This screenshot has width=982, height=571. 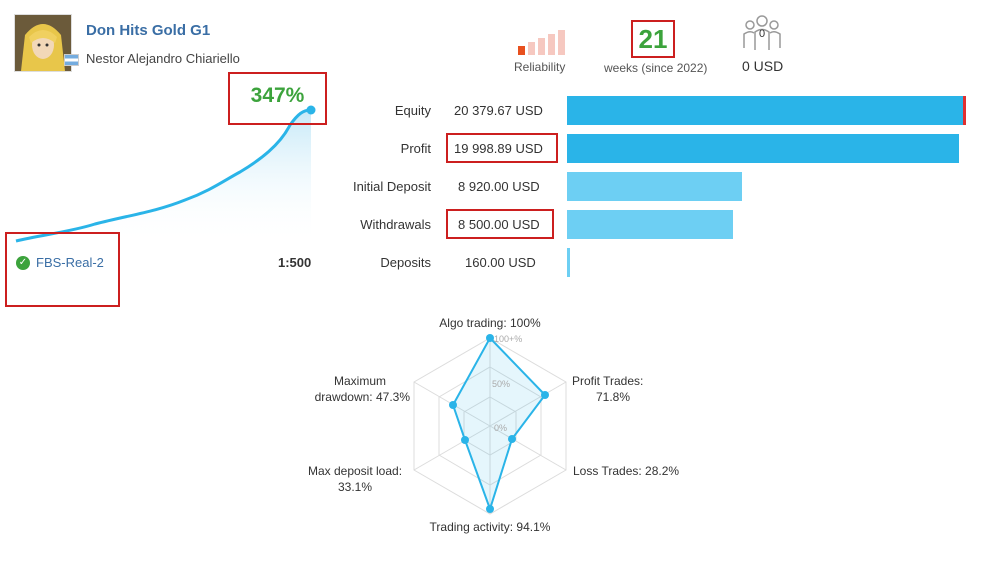 I want to click on radar-point-algo, so click(x=490, y=338).